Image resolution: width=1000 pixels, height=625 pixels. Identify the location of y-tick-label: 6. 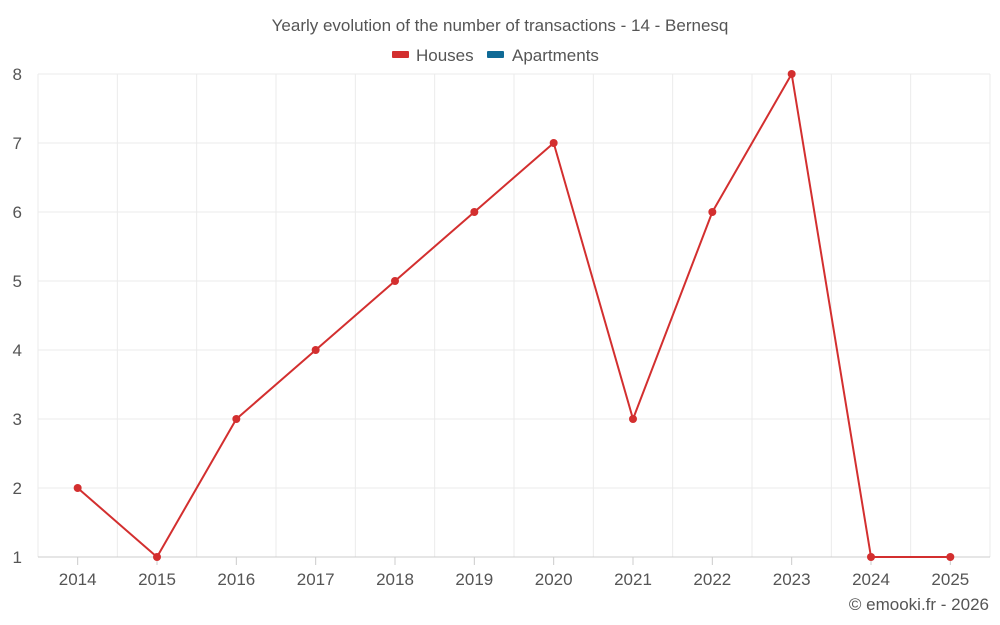
(17, 212).